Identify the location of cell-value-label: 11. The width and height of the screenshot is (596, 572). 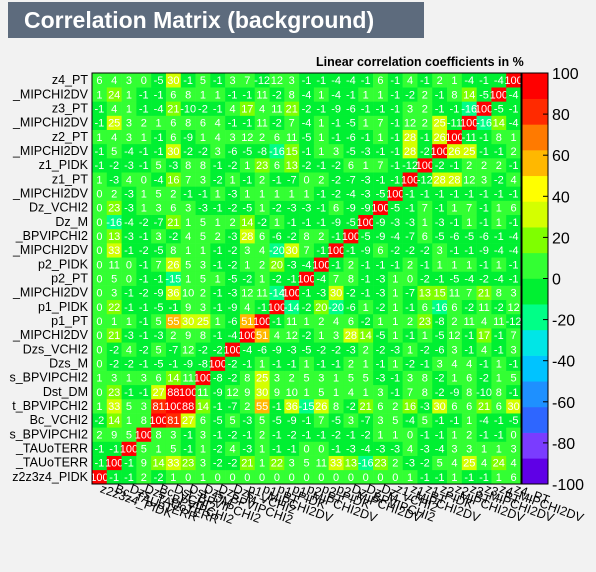
(483, 308).